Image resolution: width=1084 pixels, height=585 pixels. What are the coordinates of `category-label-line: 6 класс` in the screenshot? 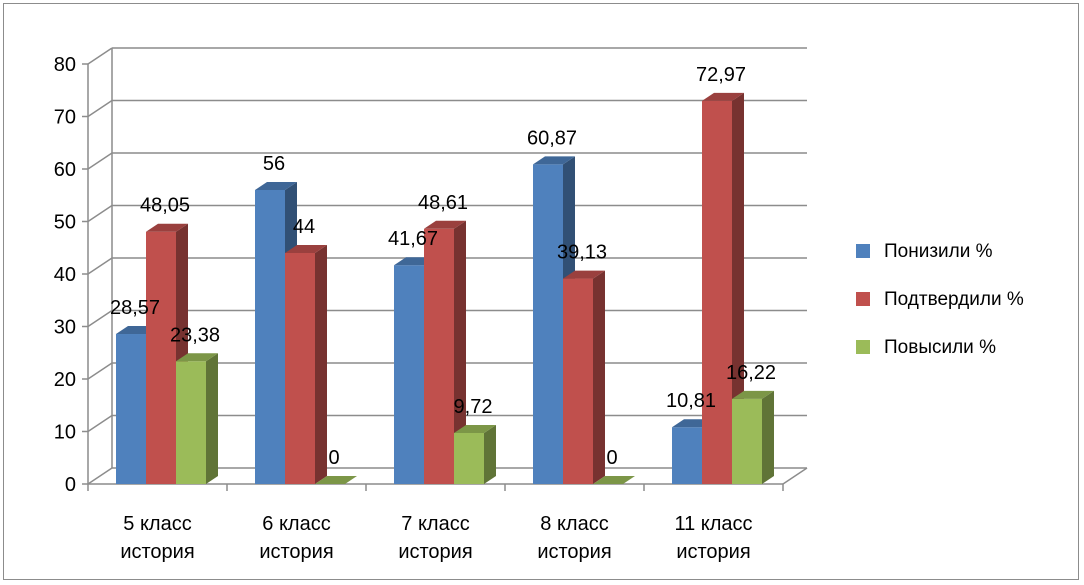 It's located at (296, 524).